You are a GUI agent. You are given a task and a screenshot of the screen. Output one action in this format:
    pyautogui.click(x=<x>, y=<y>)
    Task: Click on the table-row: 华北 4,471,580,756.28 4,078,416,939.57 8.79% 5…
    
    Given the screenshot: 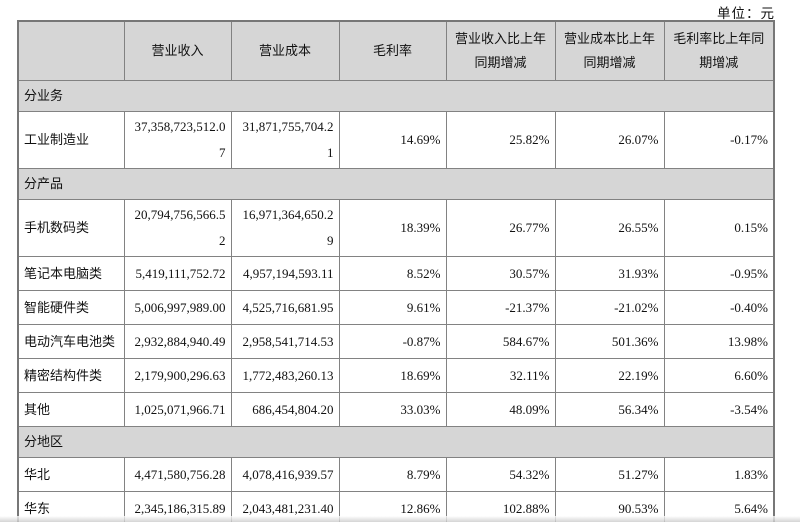 What is the action you would take?
    pyautogui.click(x=396, y=474)
    